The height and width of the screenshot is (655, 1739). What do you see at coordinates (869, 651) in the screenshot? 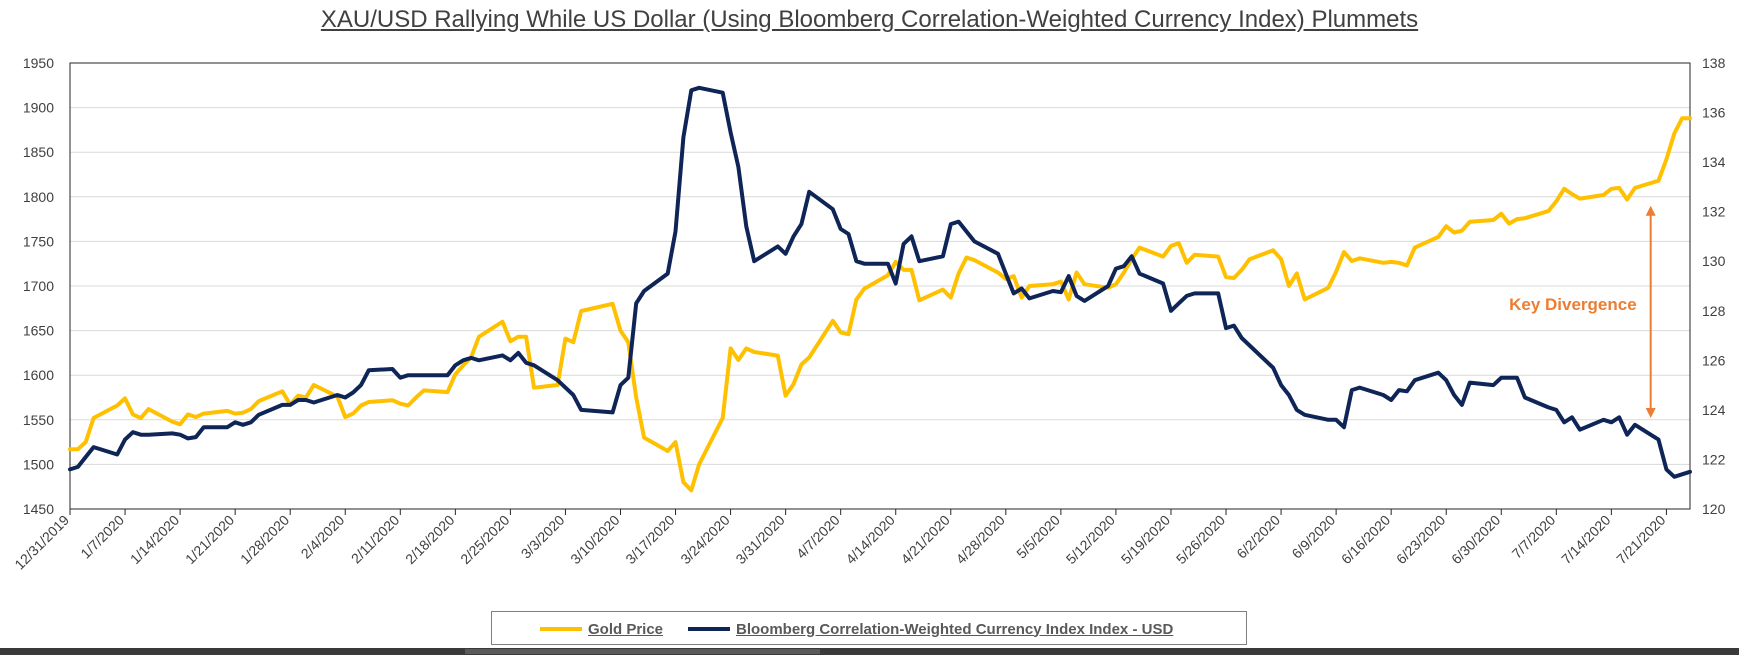
I see `window-bottom-bar` at bounding box center [869, 651].